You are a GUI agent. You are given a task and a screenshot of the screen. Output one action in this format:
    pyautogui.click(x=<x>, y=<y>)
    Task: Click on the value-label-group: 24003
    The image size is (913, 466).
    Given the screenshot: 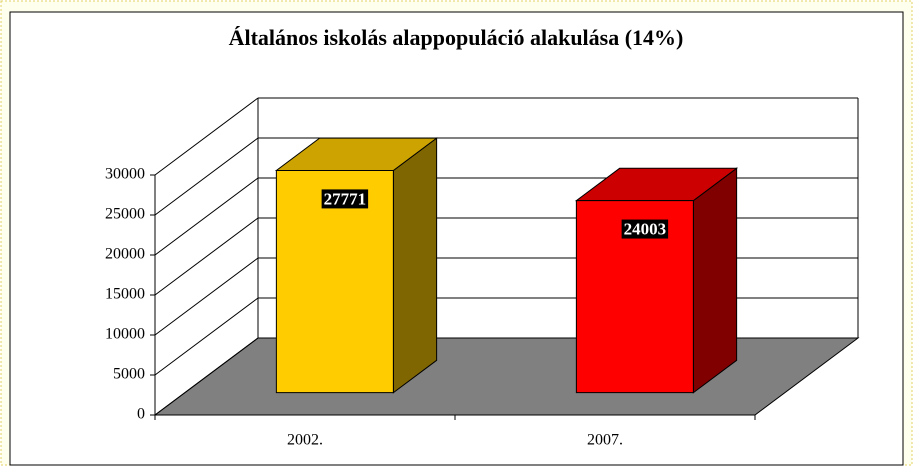 What is the action you would take?
    pyautogui.click(x=645, y=229)
    